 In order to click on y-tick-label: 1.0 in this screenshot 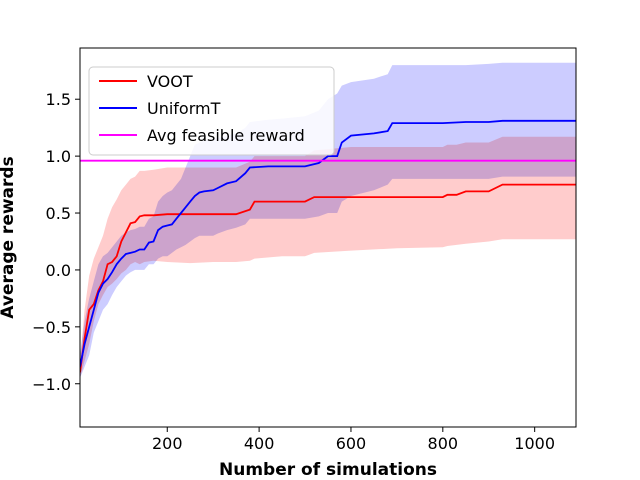, I will do `click(58, 156)`.